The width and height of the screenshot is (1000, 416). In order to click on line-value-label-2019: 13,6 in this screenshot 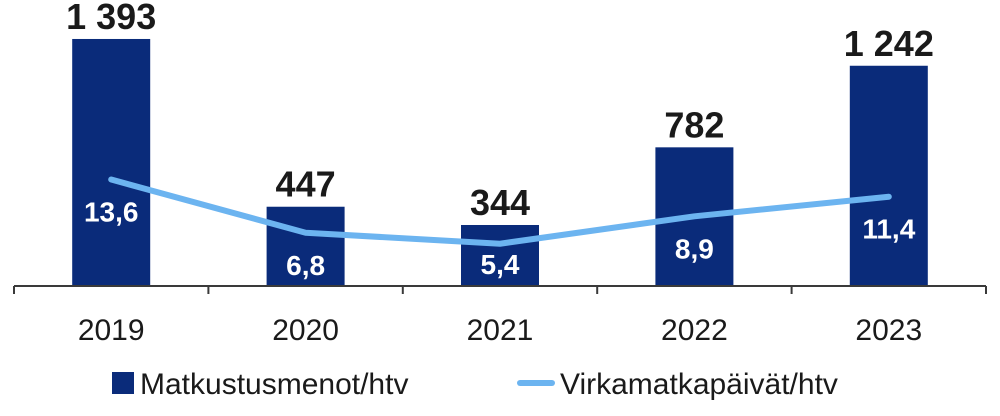, I will do `click(111, 212)`.